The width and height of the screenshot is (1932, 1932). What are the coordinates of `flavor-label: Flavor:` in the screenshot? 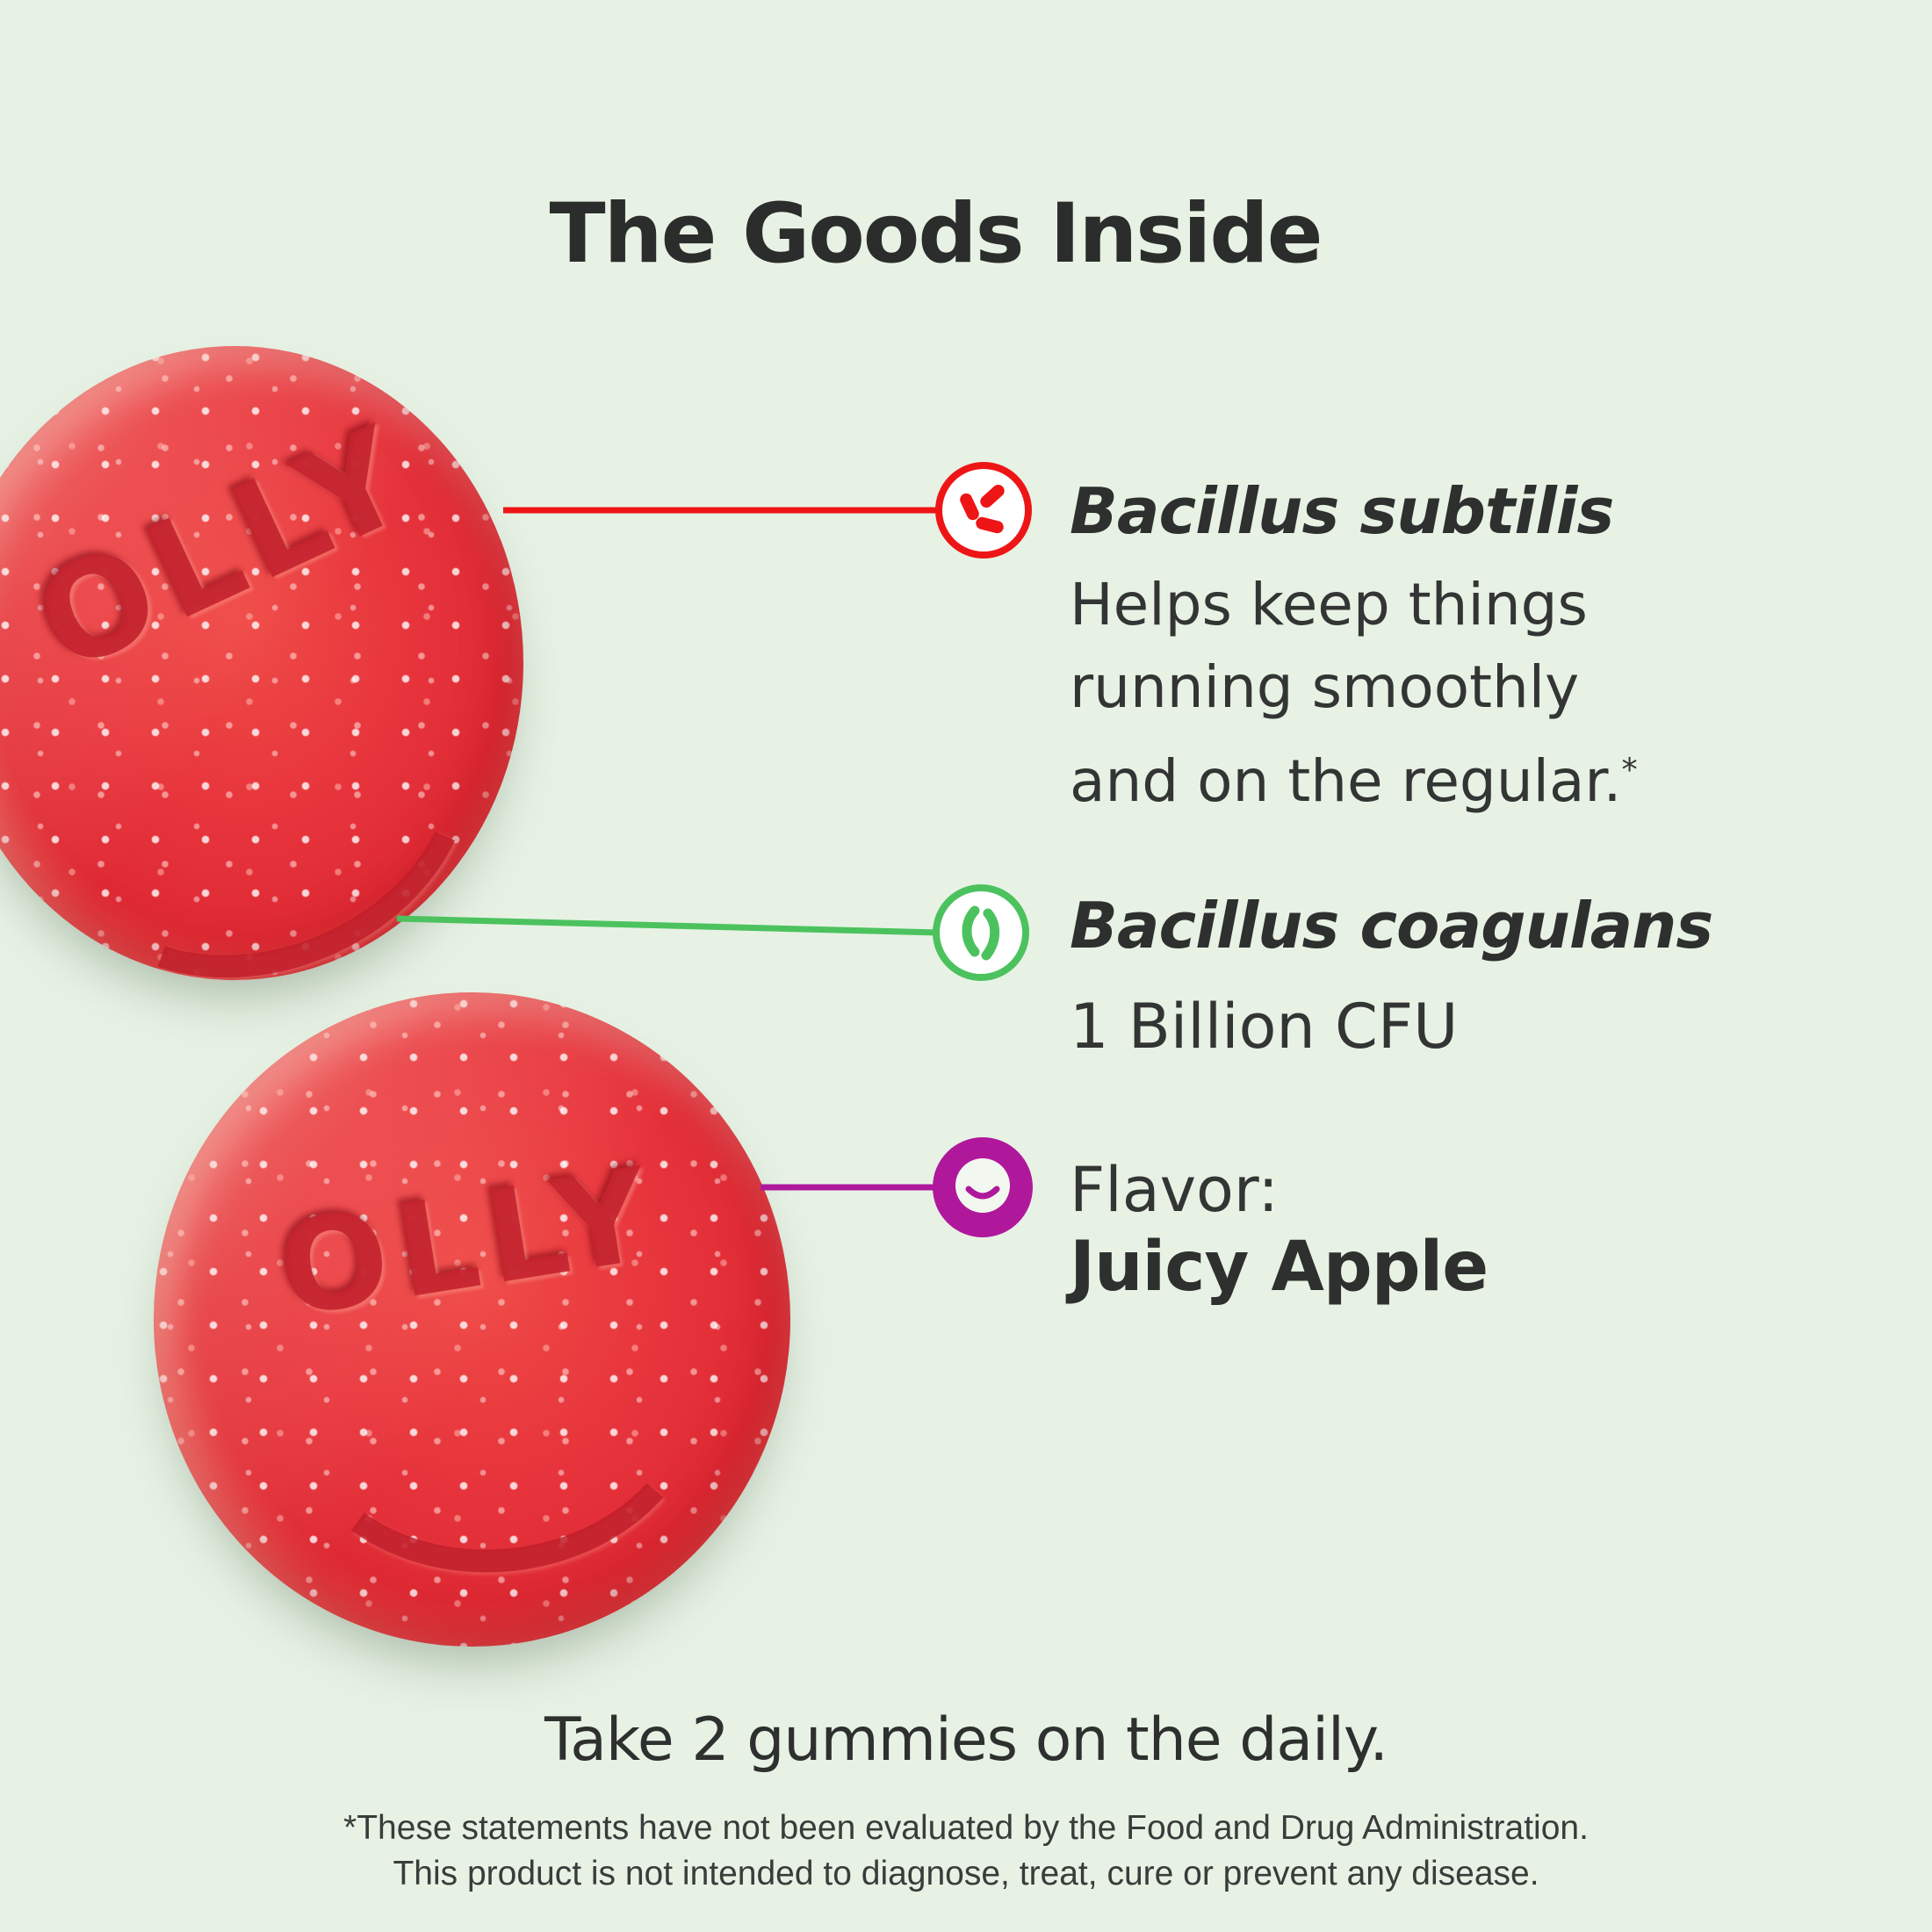 It's located at (1175, 1190).